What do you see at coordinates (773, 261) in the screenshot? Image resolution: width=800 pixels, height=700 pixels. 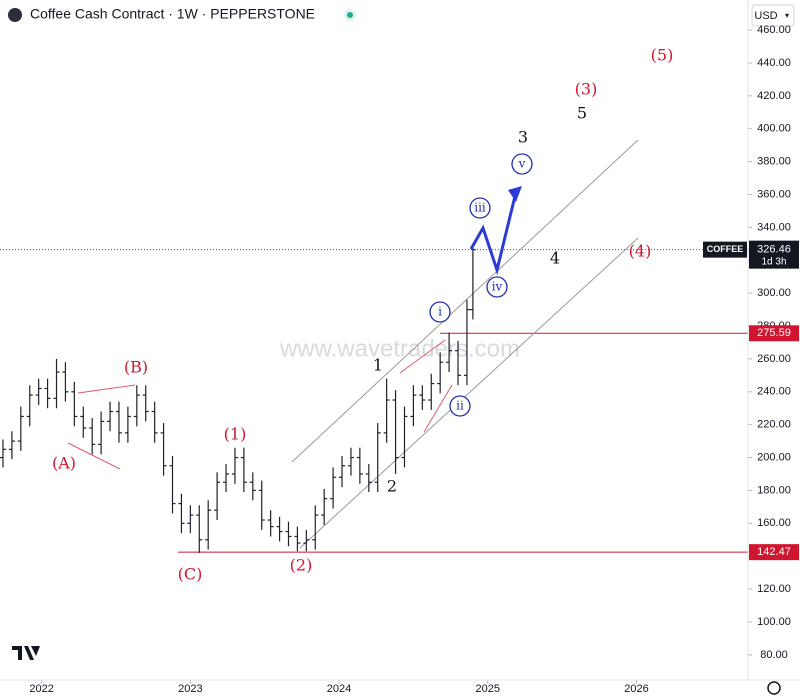 I see `countdown: 1d 3h` at bounding box center [773, 261].